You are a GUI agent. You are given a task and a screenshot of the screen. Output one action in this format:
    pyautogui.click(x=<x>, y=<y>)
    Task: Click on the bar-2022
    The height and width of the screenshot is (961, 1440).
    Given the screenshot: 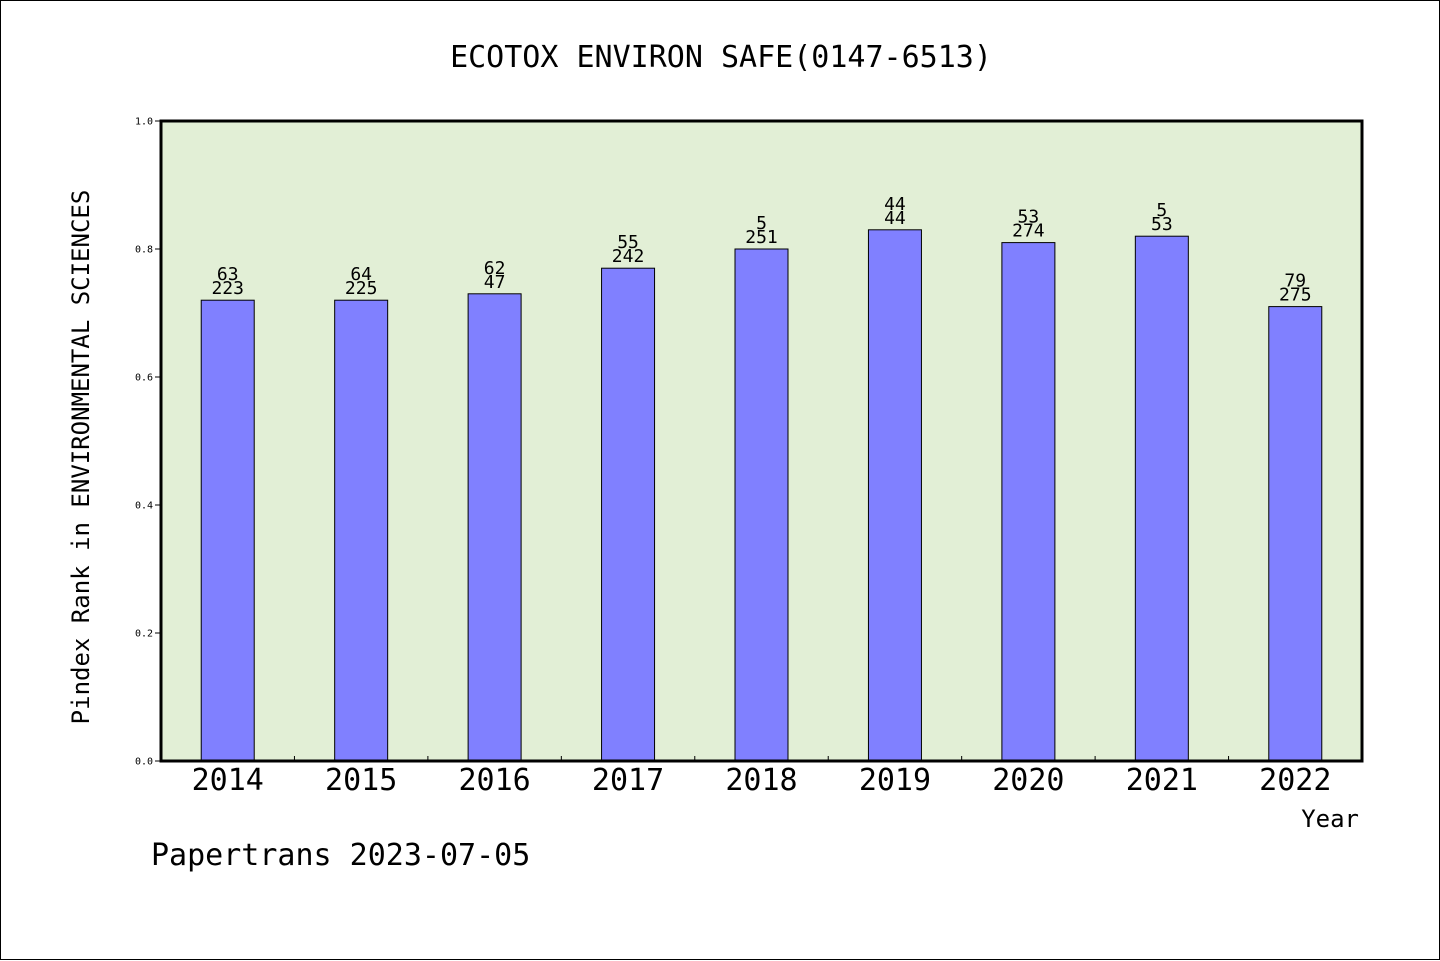 What is the action you would take?
    pyautogui.click(x=1295, y=534)
    